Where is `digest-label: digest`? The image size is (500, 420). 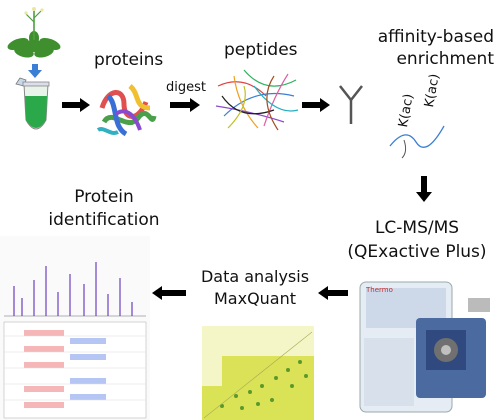
digest-label: digest is located at coordinates (186, 87).